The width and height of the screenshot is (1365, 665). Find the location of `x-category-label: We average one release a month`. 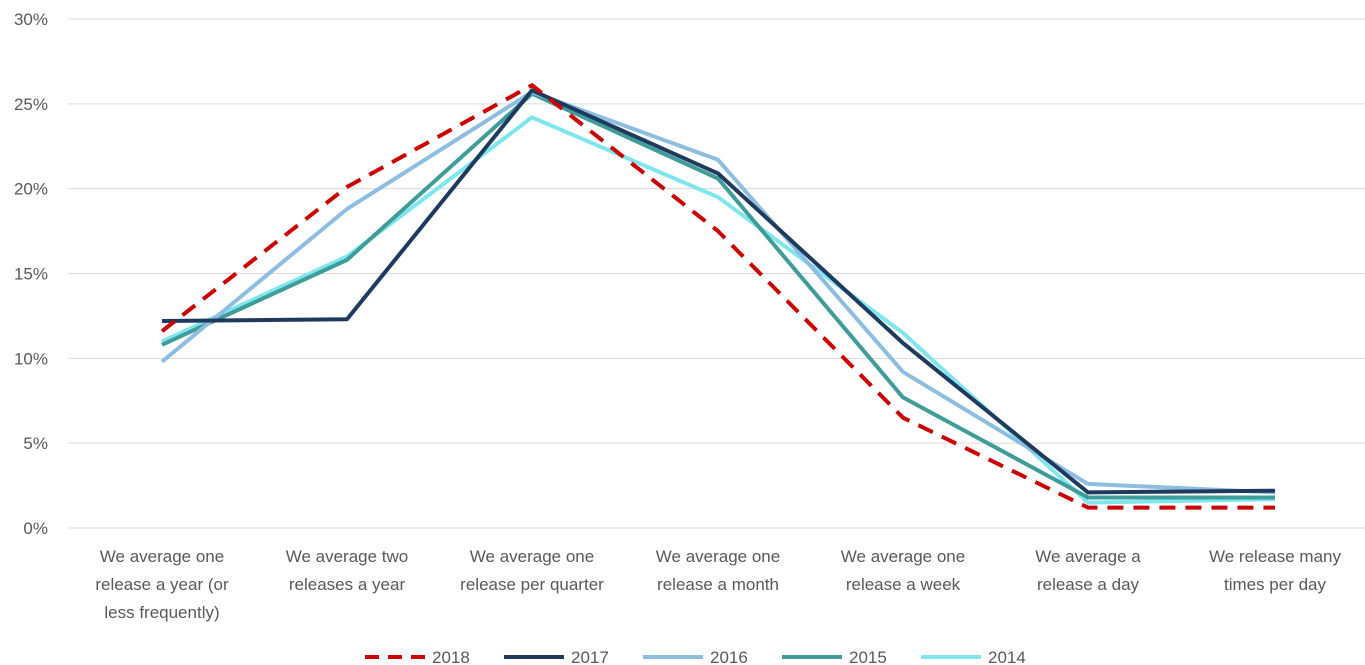

x-category-label: We average one release a month is located at coordinates (718, 570).